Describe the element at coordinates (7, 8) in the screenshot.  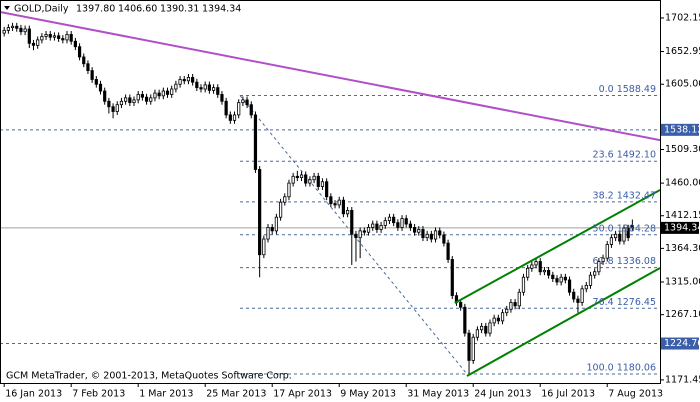
I see `menu-arrow` at that location.